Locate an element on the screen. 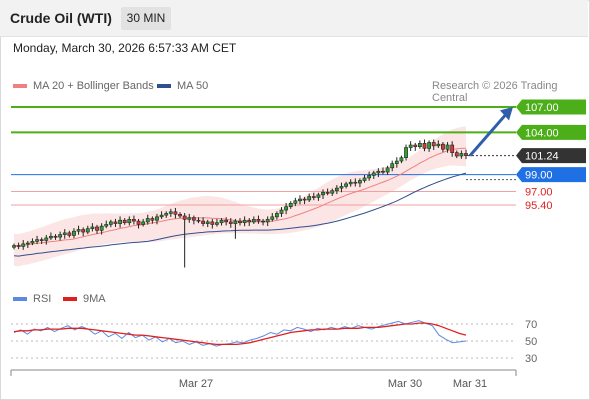 This screenshot has height=400, width=590. level-label-107-00: 107.00 is located at coordinates (542, 108).